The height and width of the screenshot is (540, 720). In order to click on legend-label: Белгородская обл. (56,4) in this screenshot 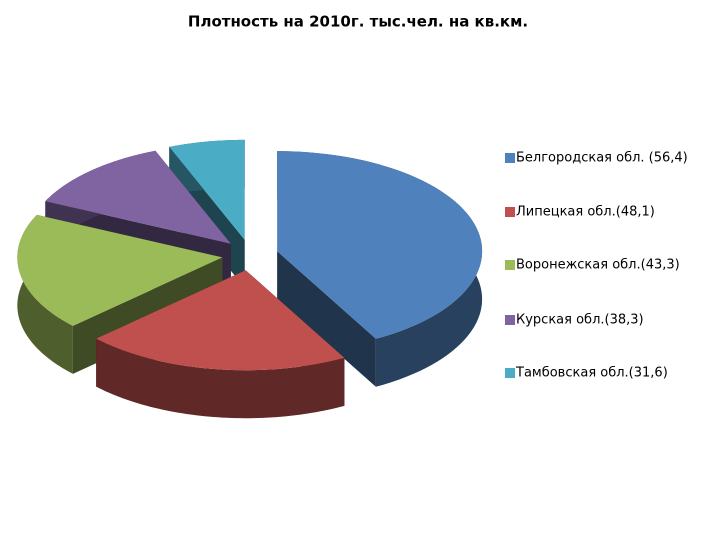, I will do `click(602, 158)`.